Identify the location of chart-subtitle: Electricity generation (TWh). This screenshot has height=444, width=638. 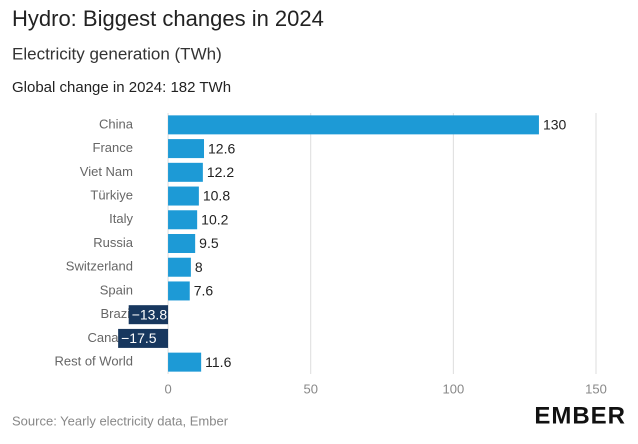
(117, 53).